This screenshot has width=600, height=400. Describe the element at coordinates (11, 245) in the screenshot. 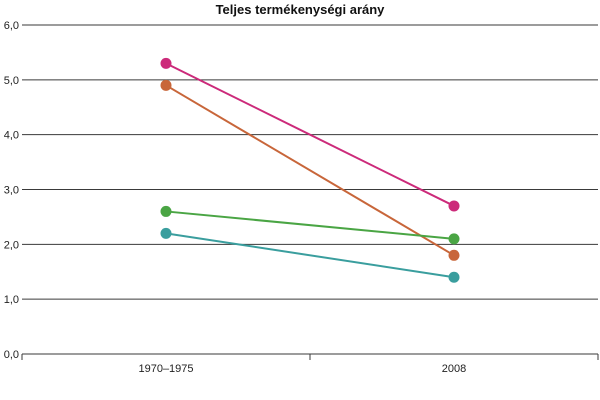

I see `y-tick-label: 2,0` at that location.